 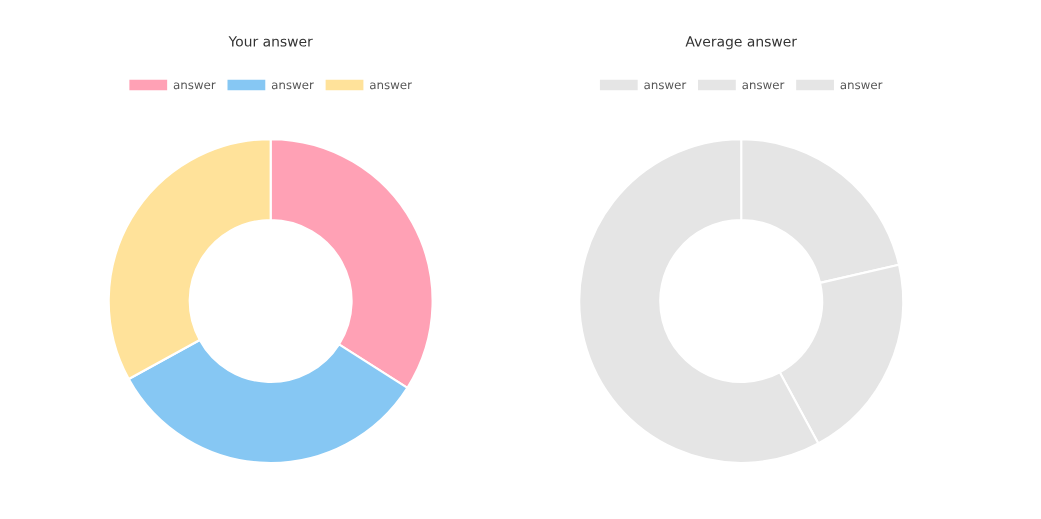 What do you see at coordinates (741, 43) in the screenshot?
I see `chart-title: Average answer` at bounding box center [741, 43].